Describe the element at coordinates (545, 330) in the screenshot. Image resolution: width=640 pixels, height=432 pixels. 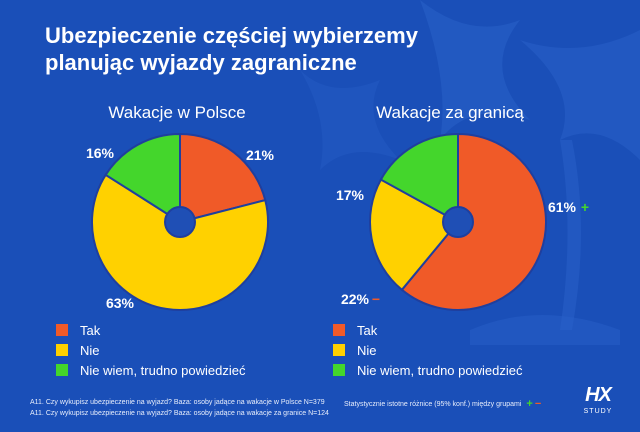
I see `island-decoration` at that location.